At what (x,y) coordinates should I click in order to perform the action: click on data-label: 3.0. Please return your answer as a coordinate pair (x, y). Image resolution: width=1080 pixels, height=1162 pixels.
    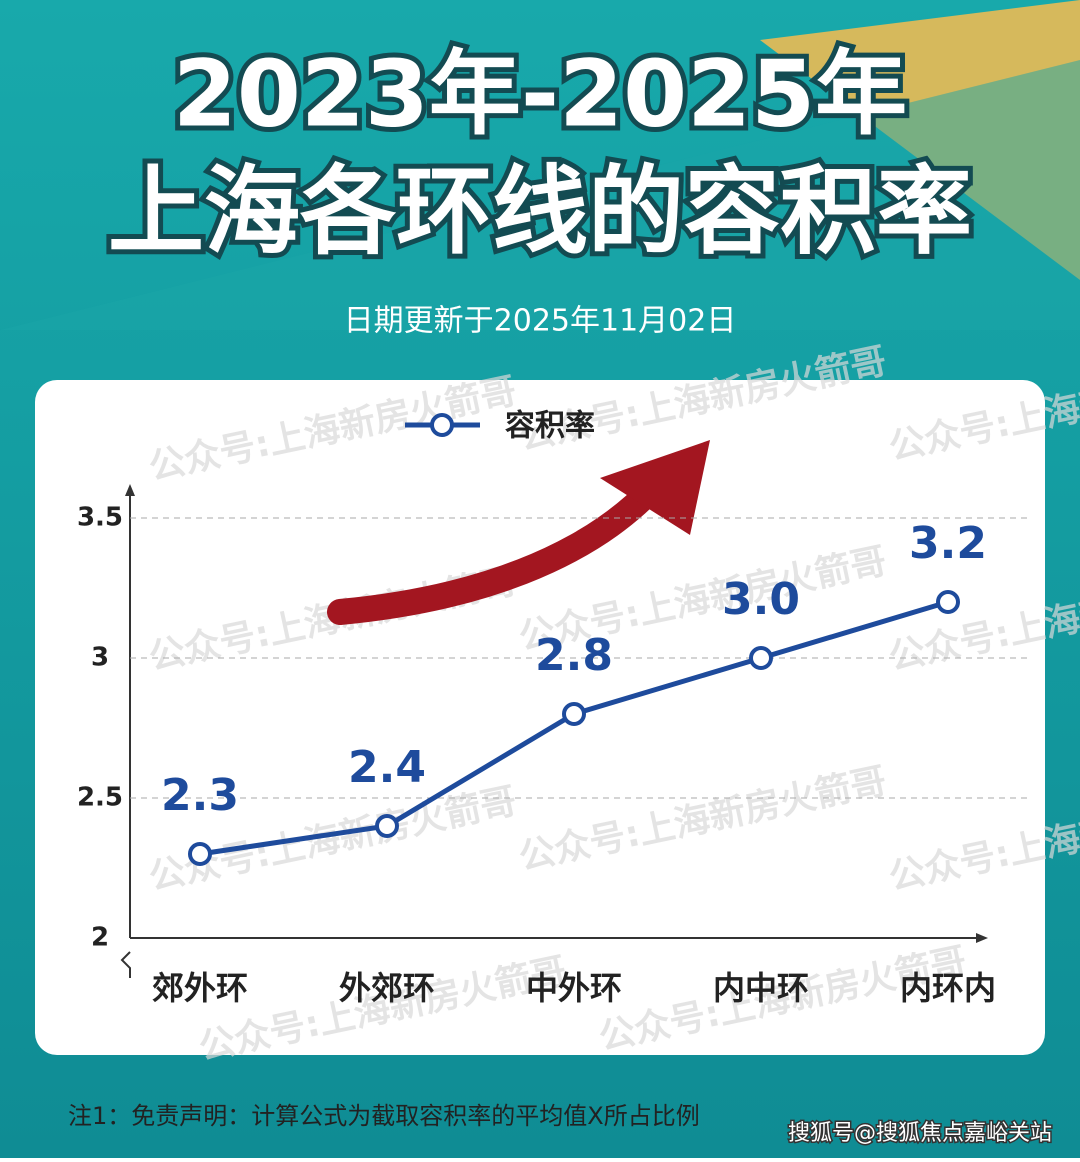
    Looking at the image, I should click on (761, 599).